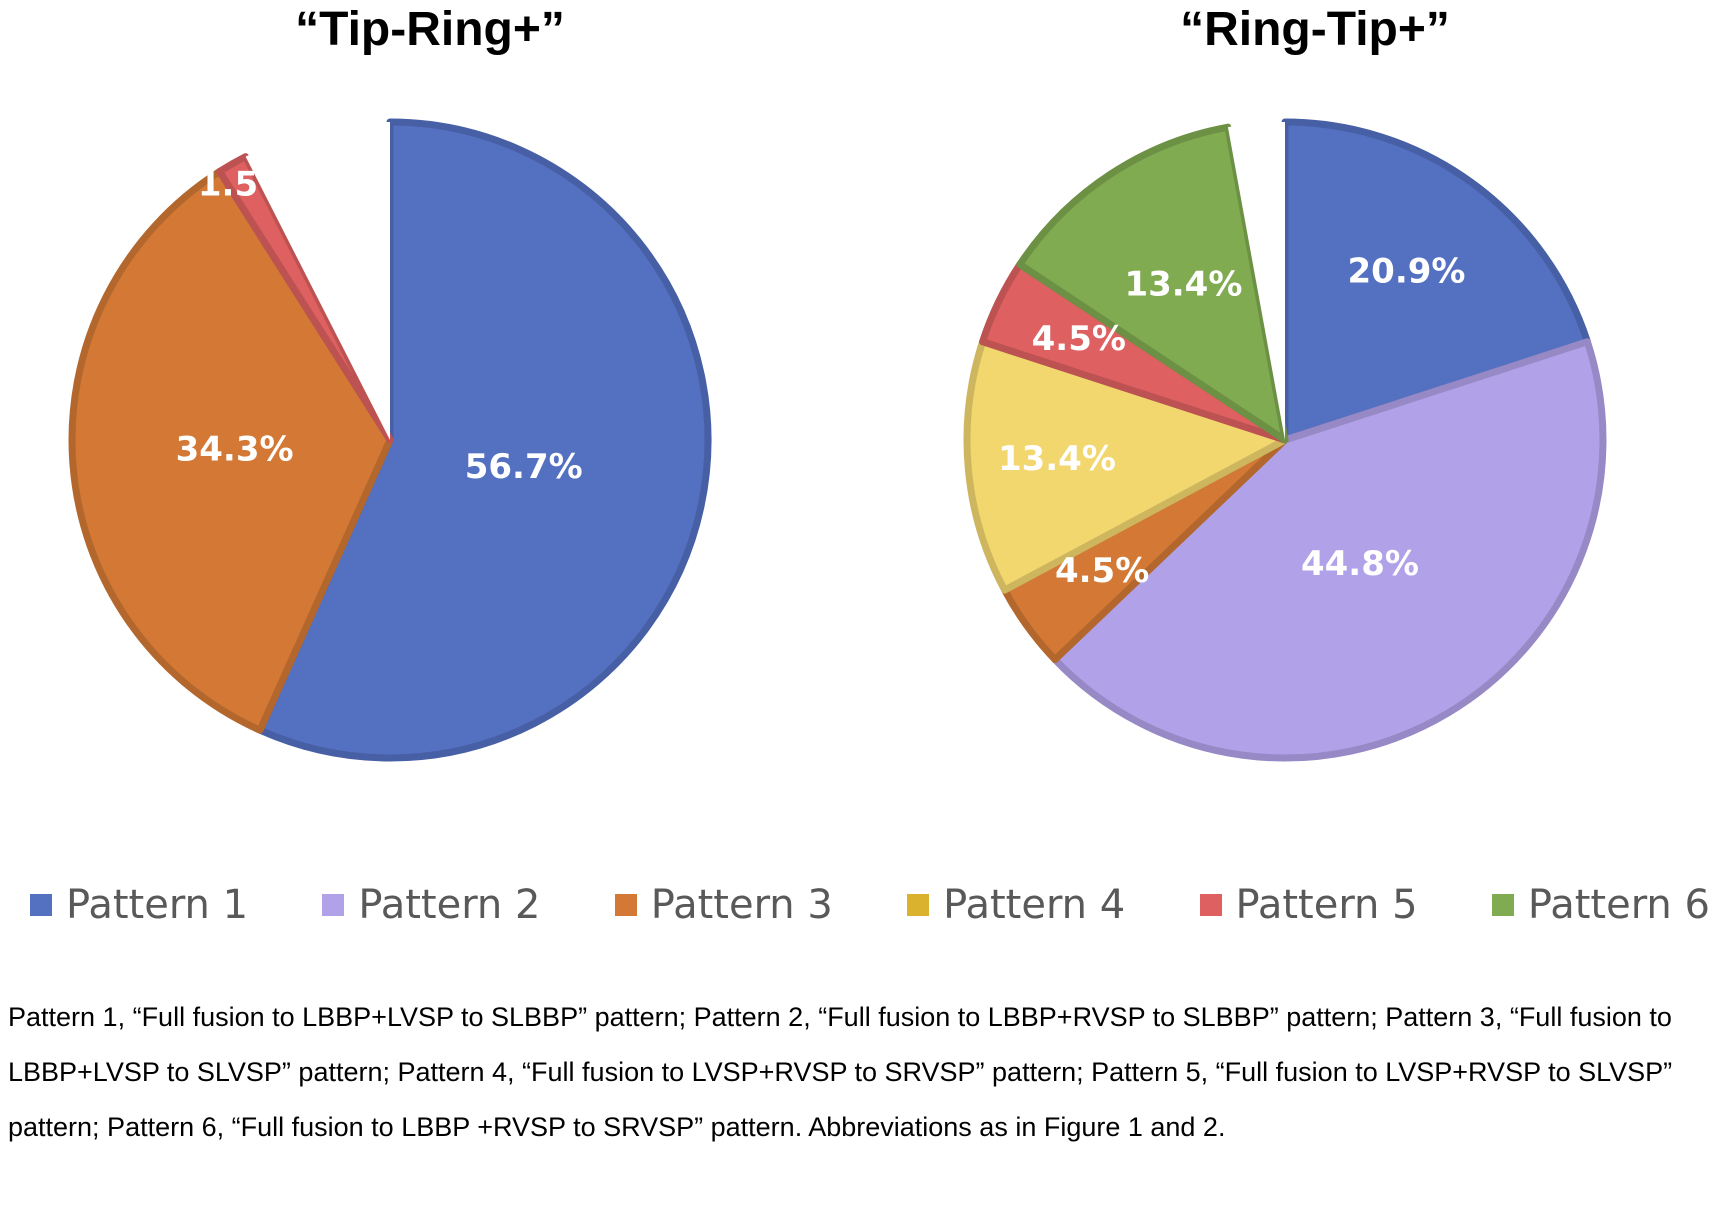  I want to click on legend-label-pattern-3: Pattern 3, so click(741, 905).